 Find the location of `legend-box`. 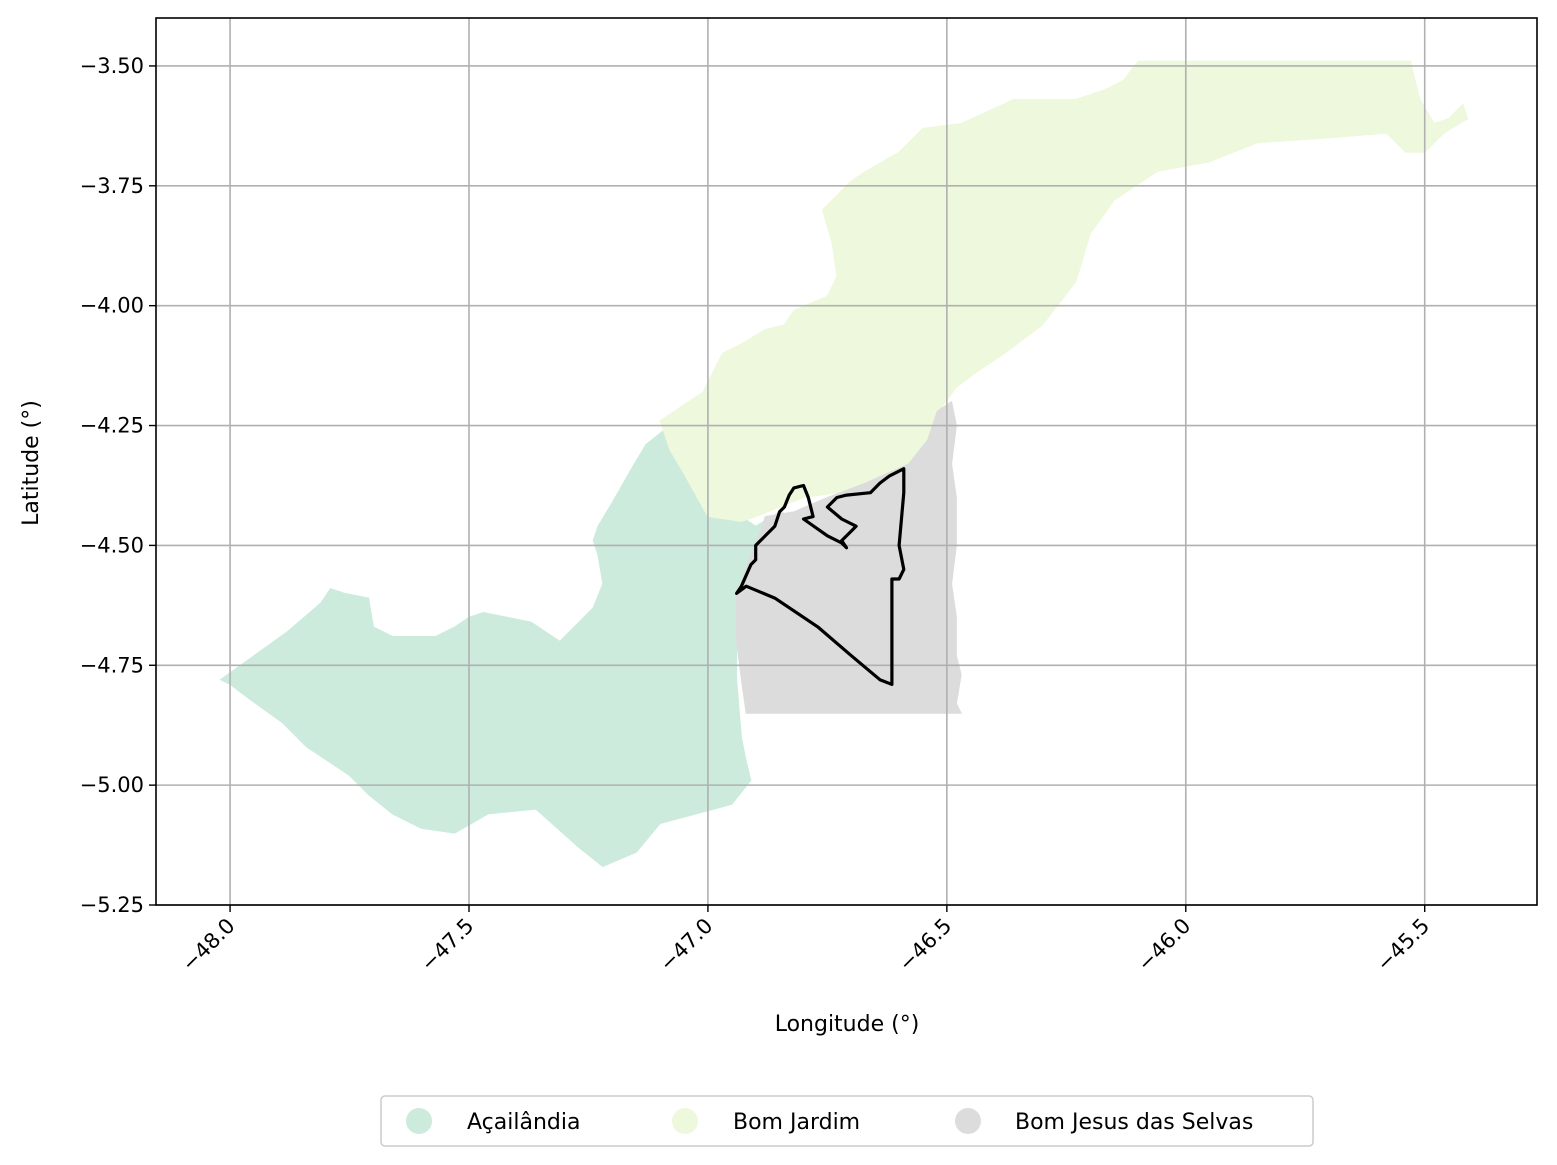

legend-box is located at coordinates (847, 1121).